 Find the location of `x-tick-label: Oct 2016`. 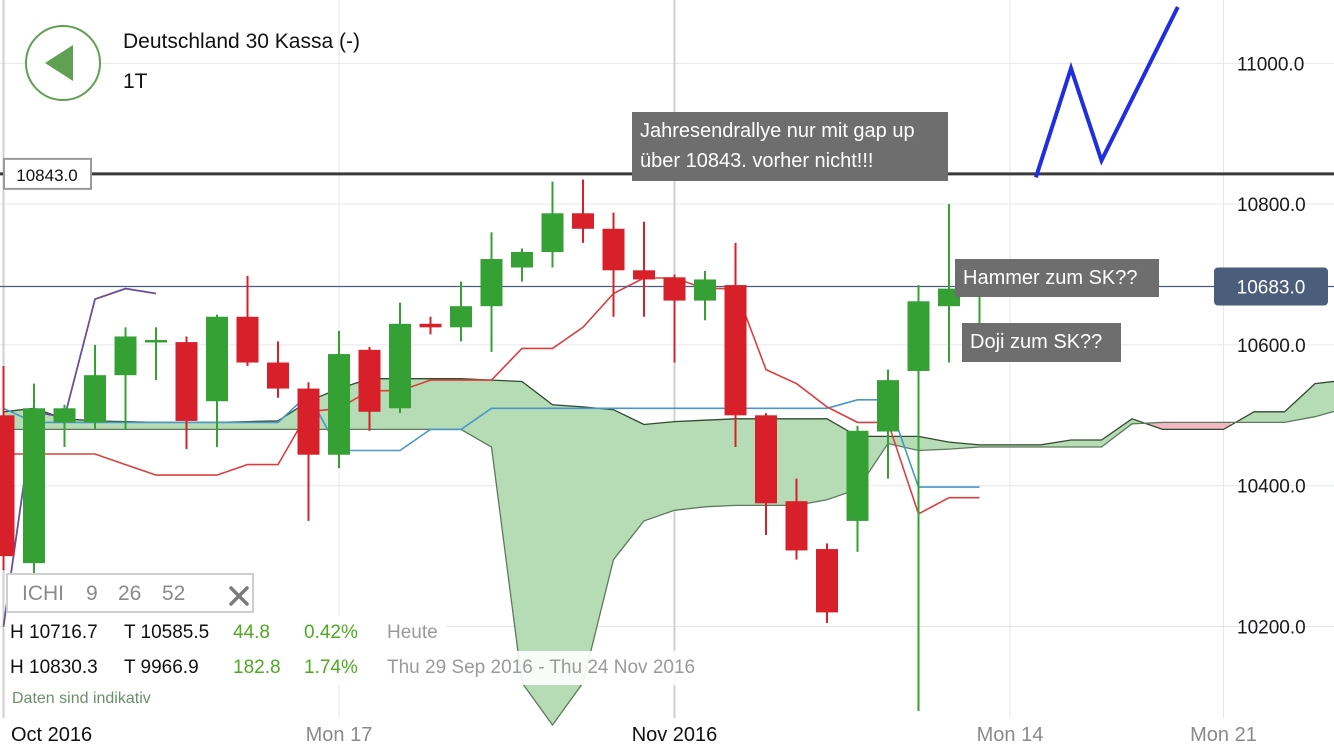

x-tick-label: Oct 2016 is located at coordinates (51, 735).